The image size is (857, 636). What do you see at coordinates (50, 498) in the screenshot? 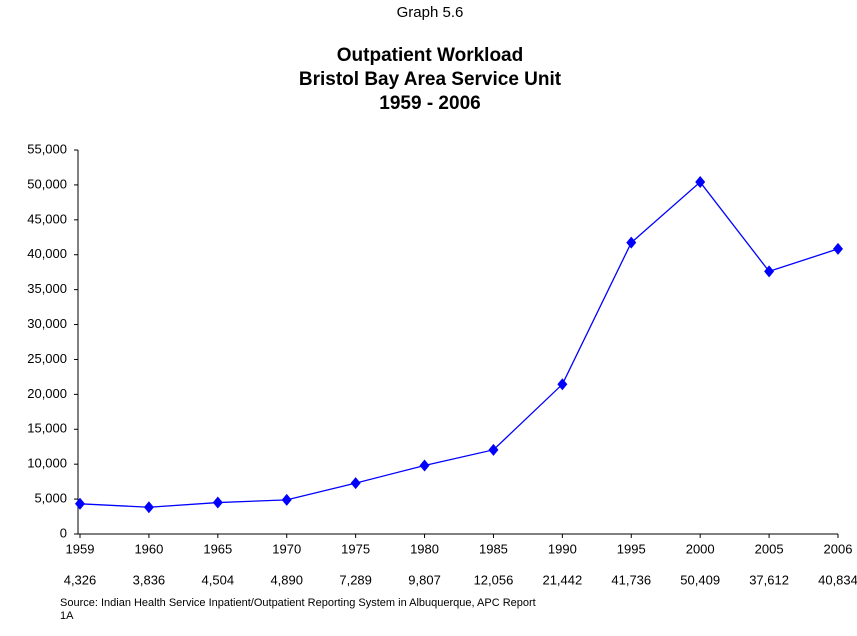
I see `y-tick-label: 5,000` at bounding box center [50, 498].